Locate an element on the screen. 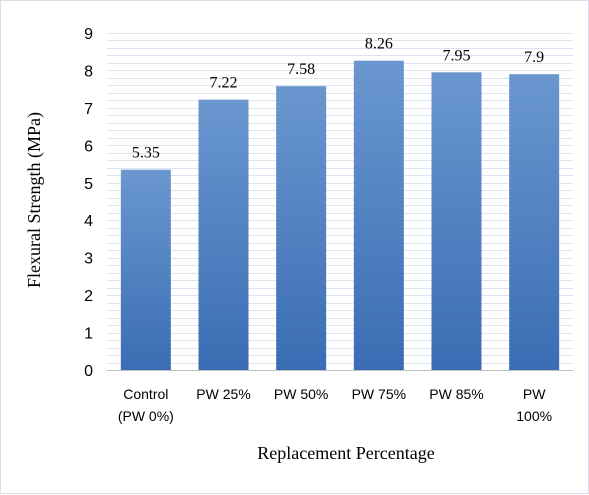 This screenshot has height=495, width=589. data-label: 8.26 is located at coordinates (379, 44).